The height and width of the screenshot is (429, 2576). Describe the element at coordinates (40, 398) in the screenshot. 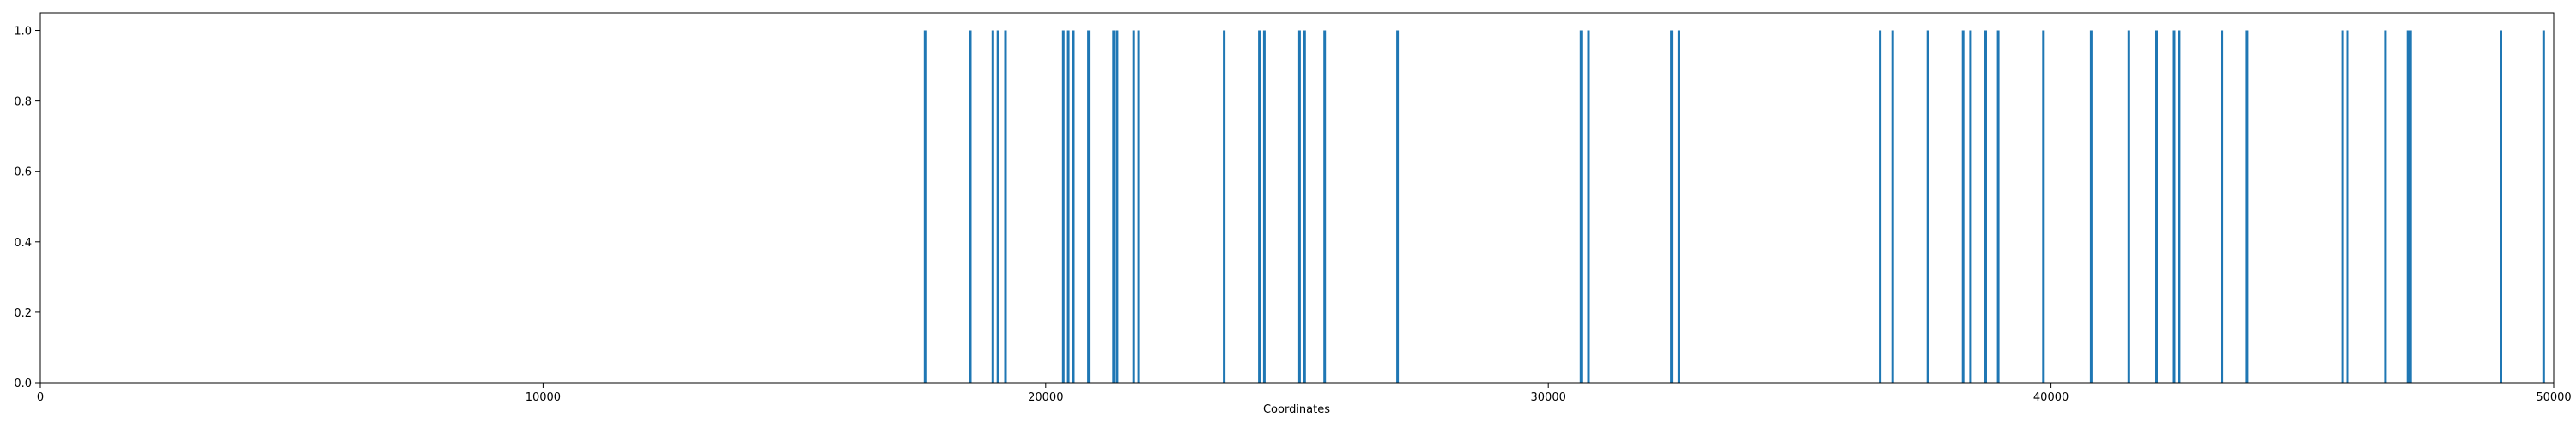

I see `x-tick-label: 0` at that location.